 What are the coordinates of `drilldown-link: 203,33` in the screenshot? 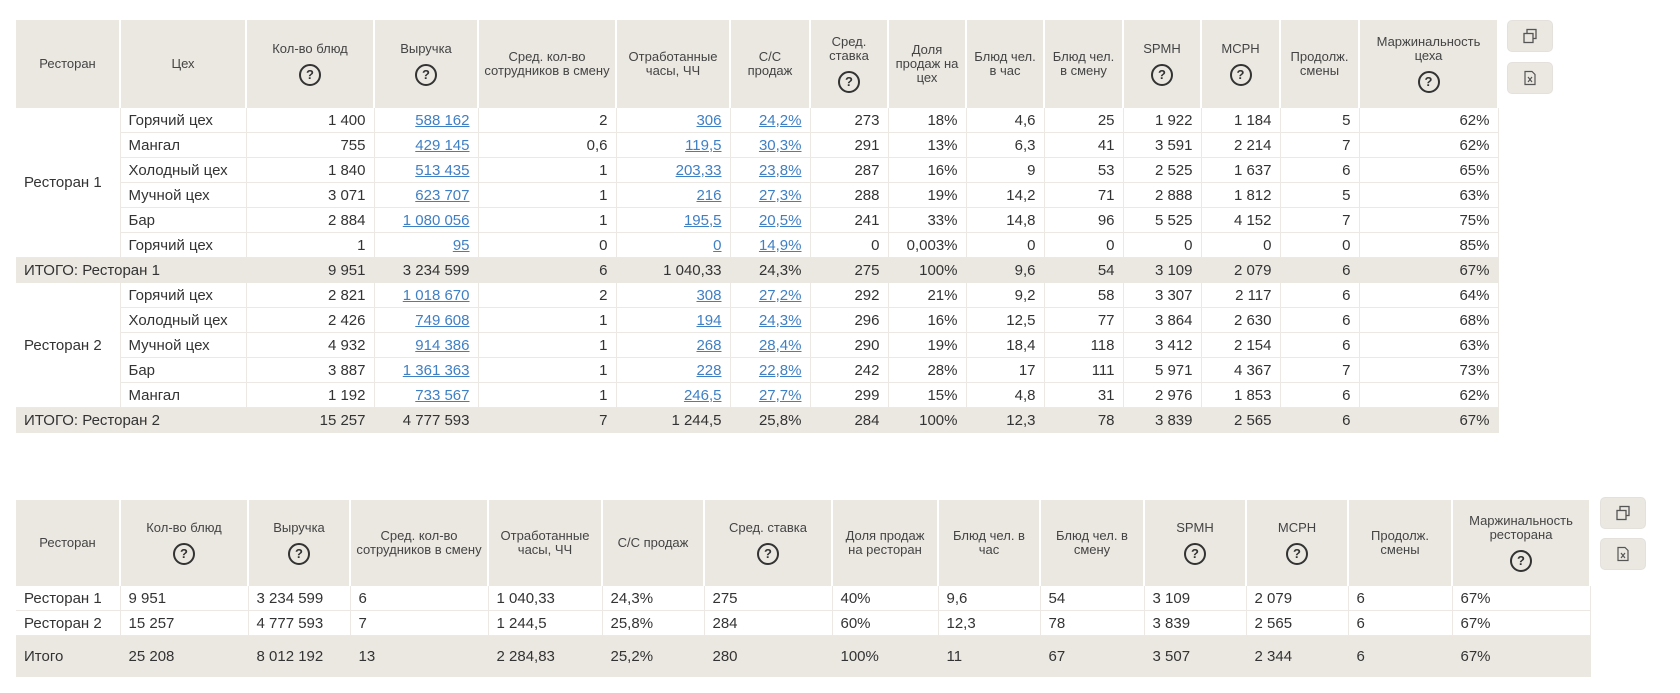 It's located at (698, 170).